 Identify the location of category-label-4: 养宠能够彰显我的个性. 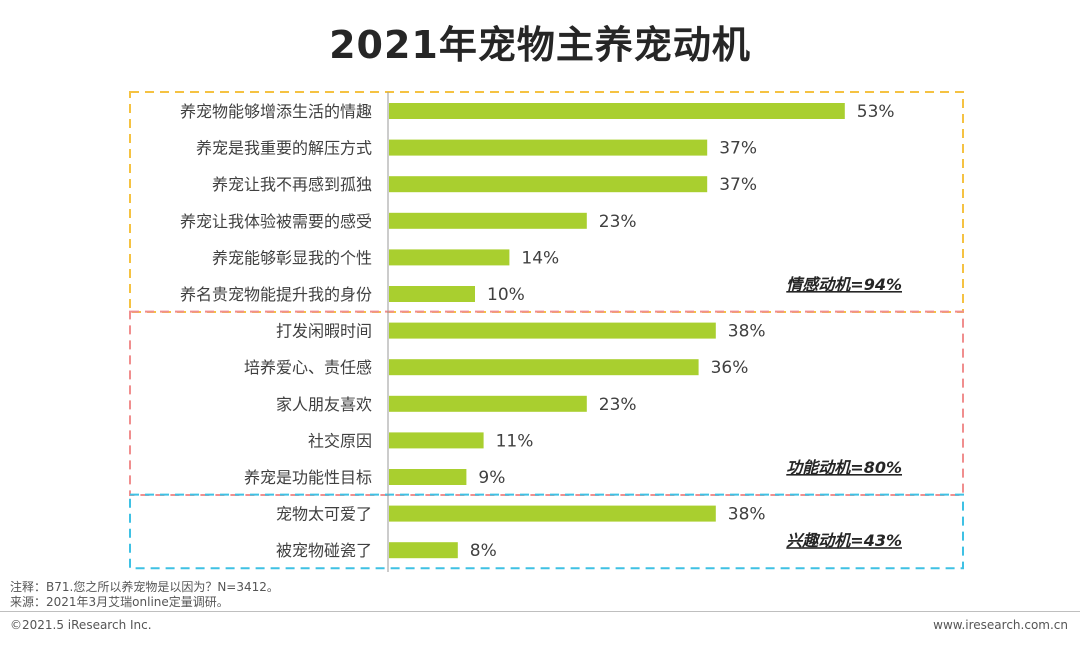
(292, 257).